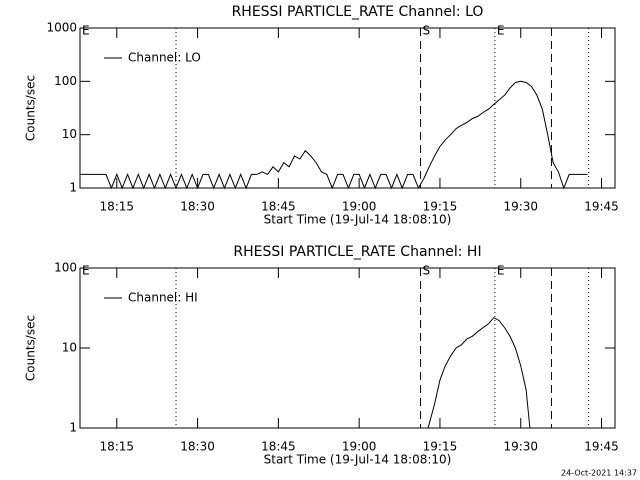 The height and width of the screenshot is (480, 640). I want to click on chart-title: RHESSI PARTICLE_RATE Channel: HI, so click(357, 252).